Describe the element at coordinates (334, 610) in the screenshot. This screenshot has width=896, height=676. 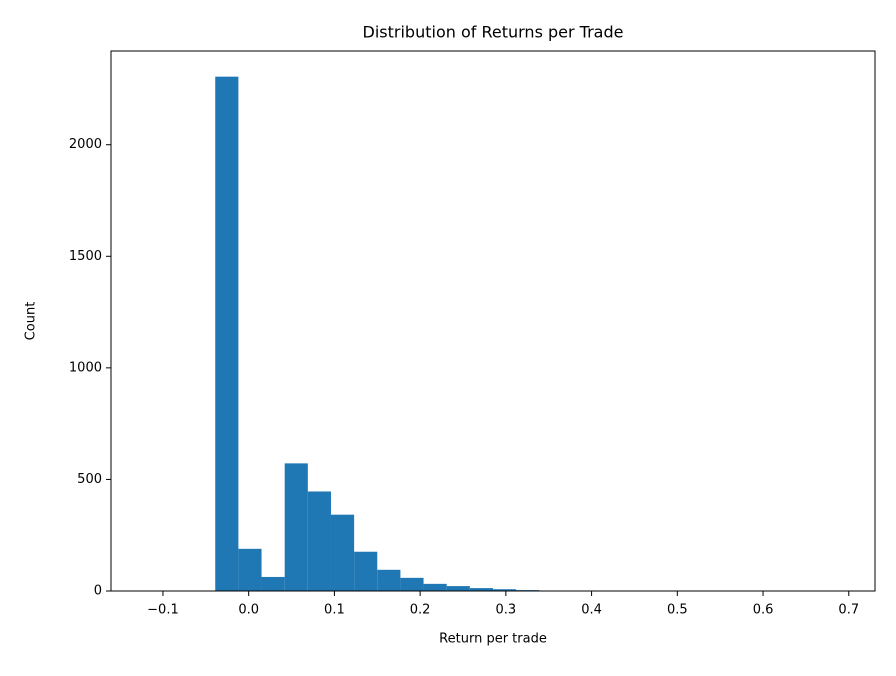
I see `x-tick-label: 0.1` at that location.